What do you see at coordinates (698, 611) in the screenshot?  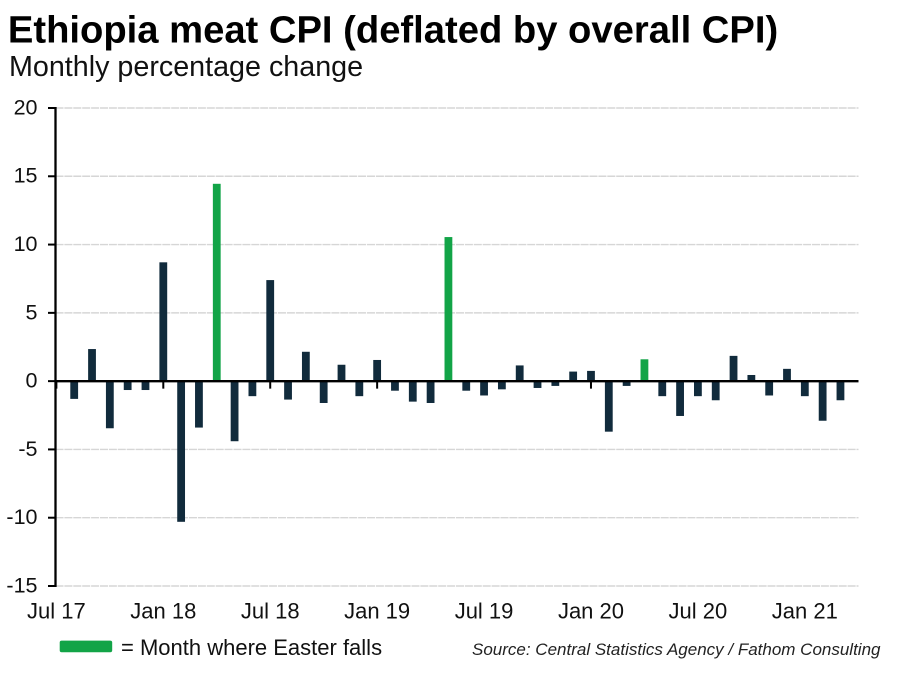 I see `svg-text: Jul 20` at bounding box center [698, 611].